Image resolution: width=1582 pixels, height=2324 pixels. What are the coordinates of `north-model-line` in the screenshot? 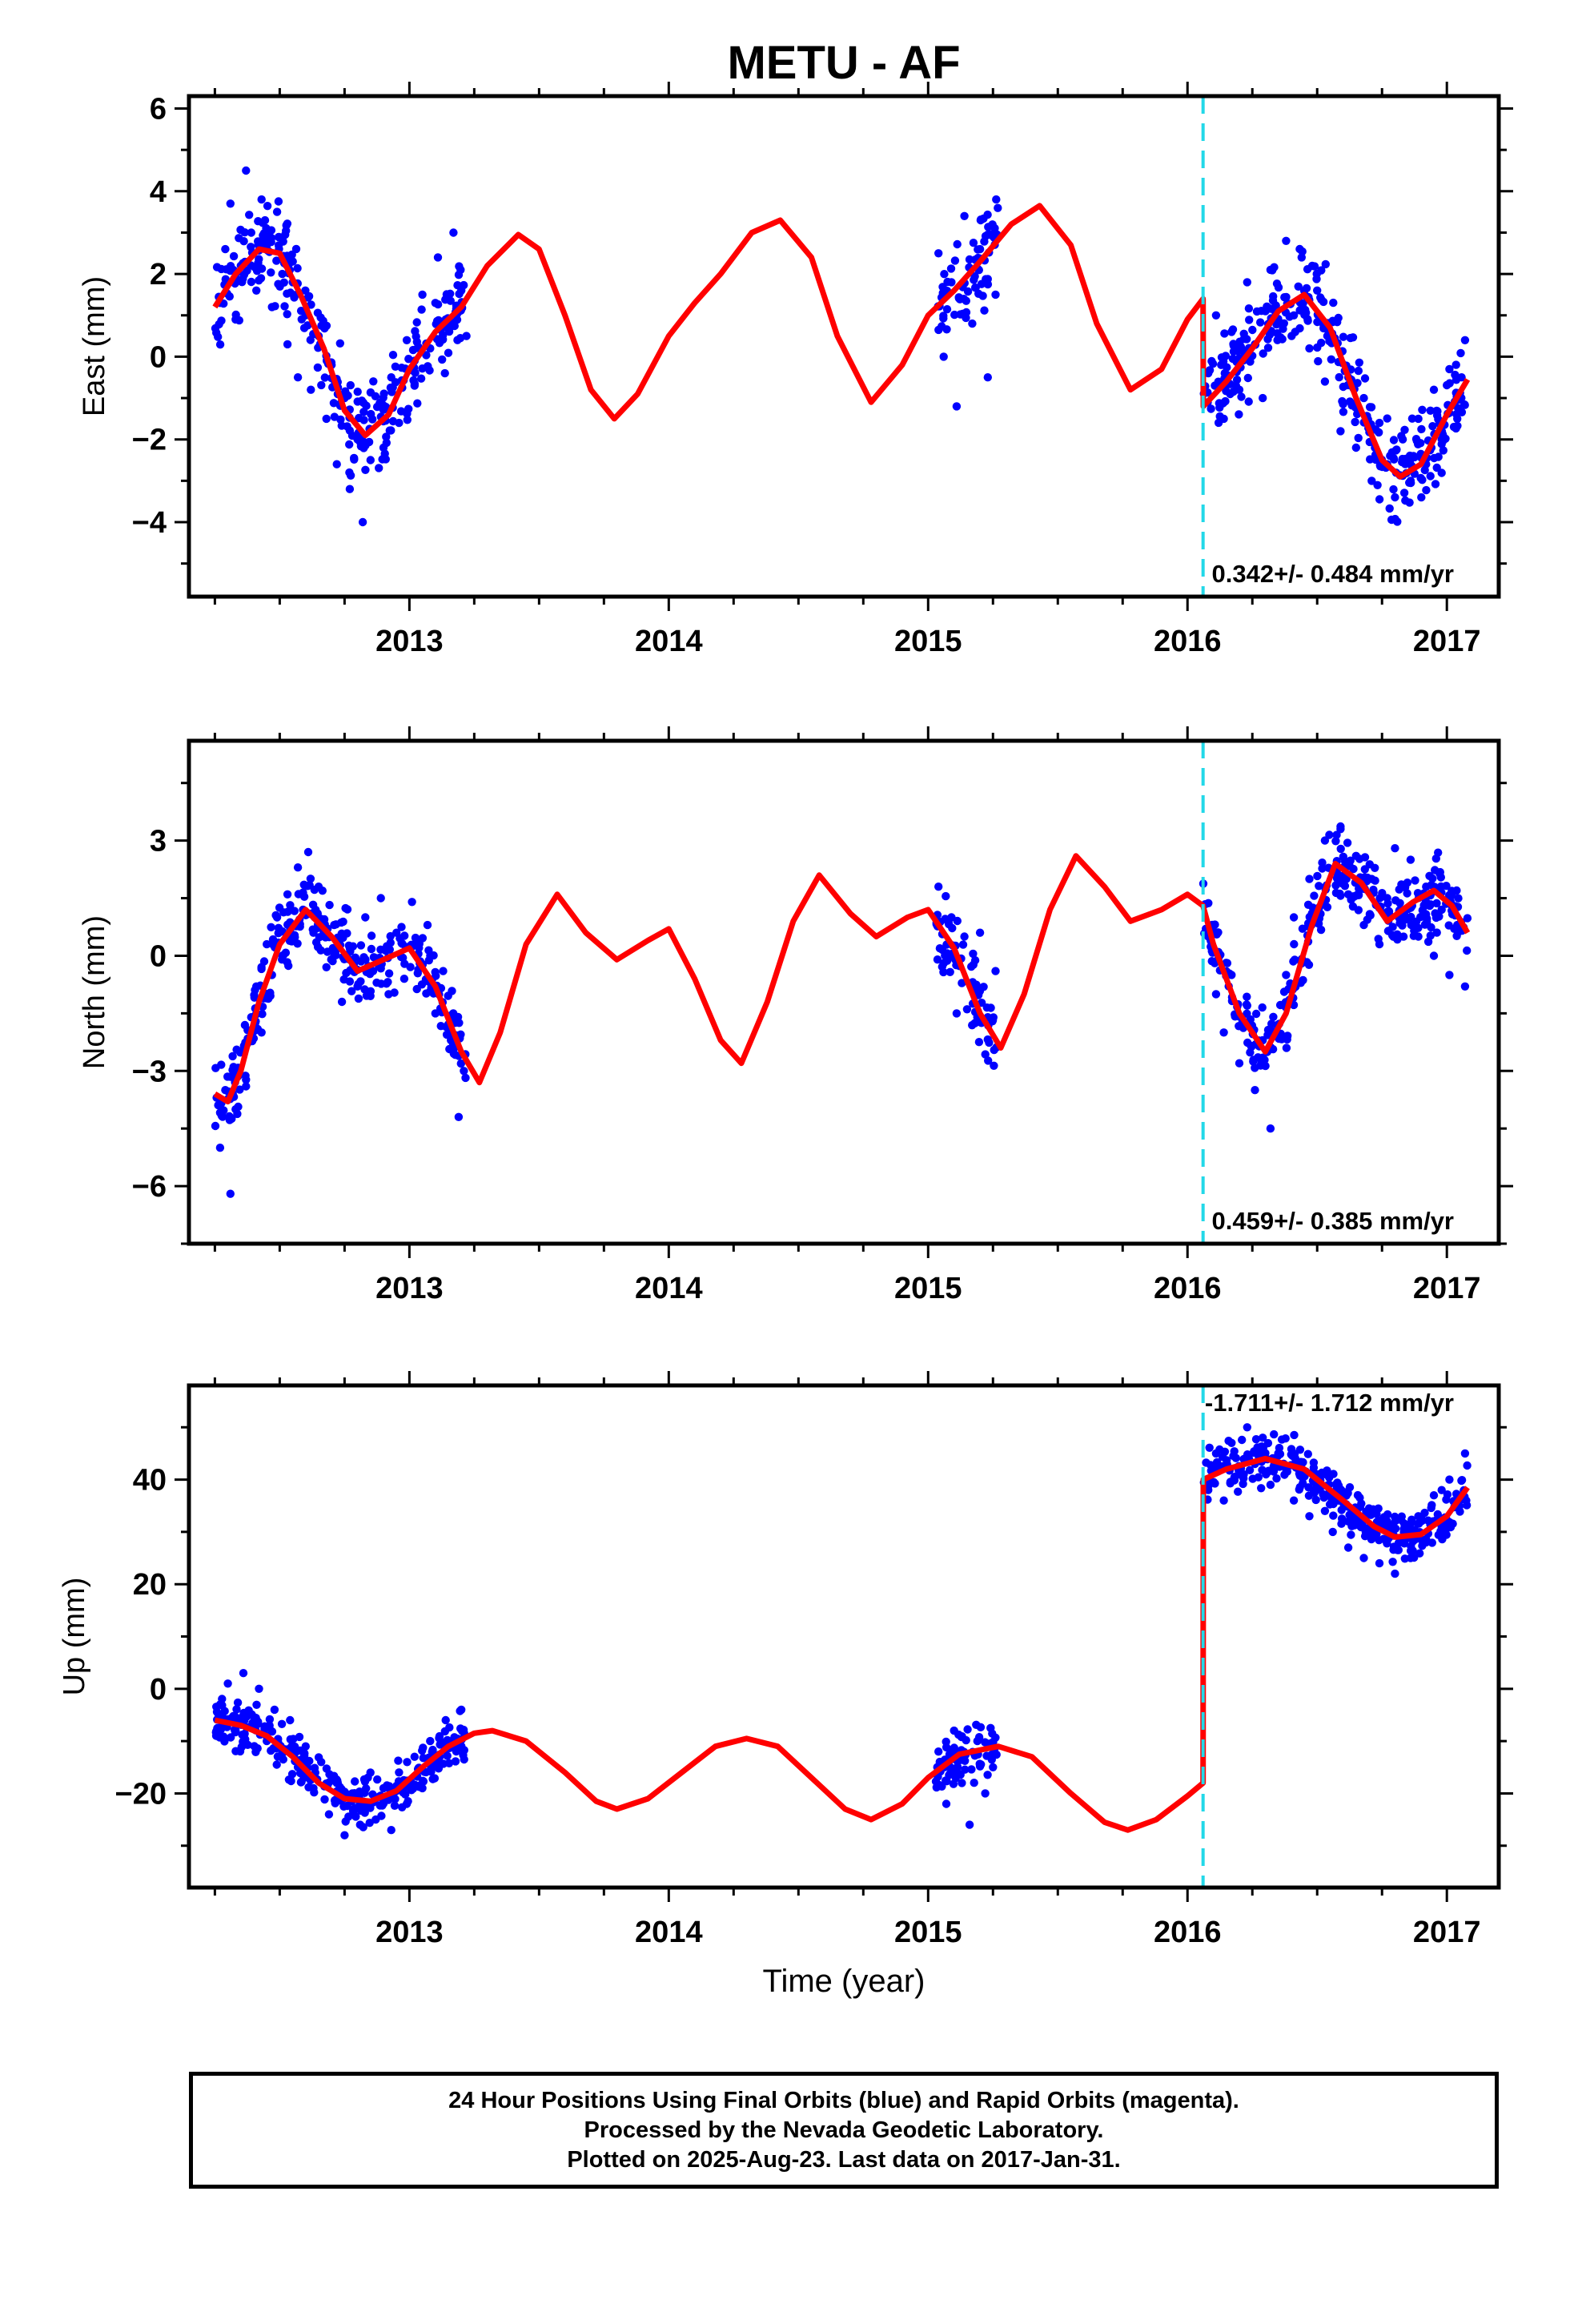 It's located at (842, 979).